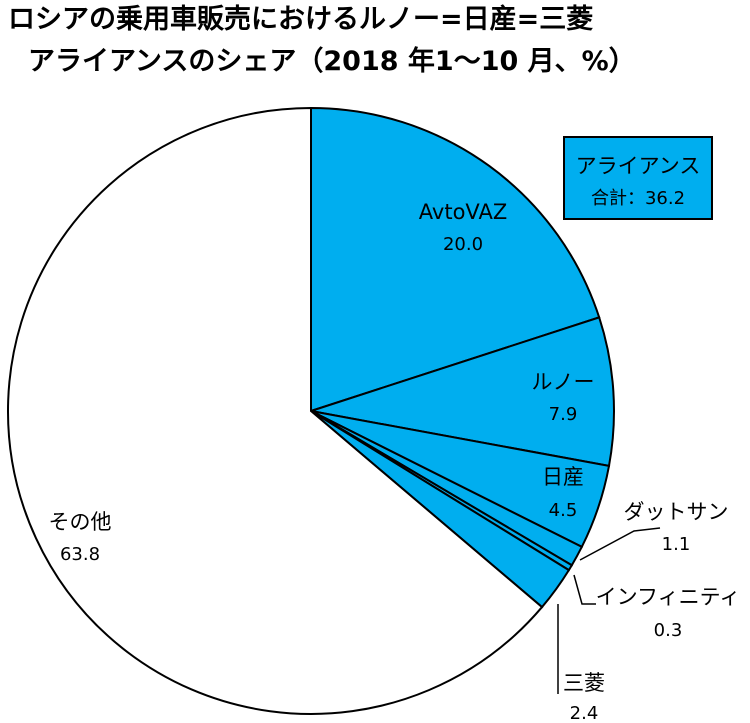  I want to click on chart-title-line1: ロシアの乗用車販売におけるルノー=日産=三菱, so click(301, 19).